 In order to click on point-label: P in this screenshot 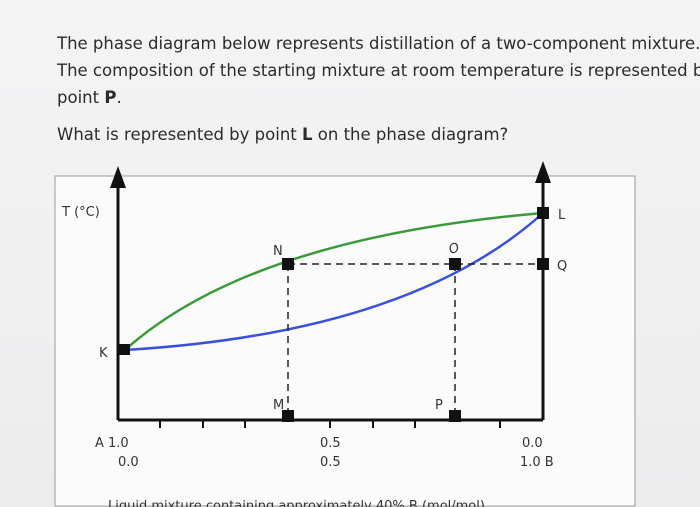, I will do `click(439, 405)`.